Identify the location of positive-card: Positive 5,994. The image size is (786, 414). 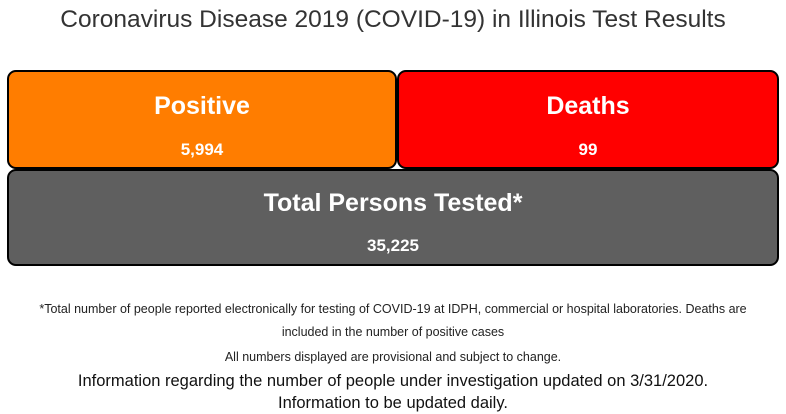
(202, 119).